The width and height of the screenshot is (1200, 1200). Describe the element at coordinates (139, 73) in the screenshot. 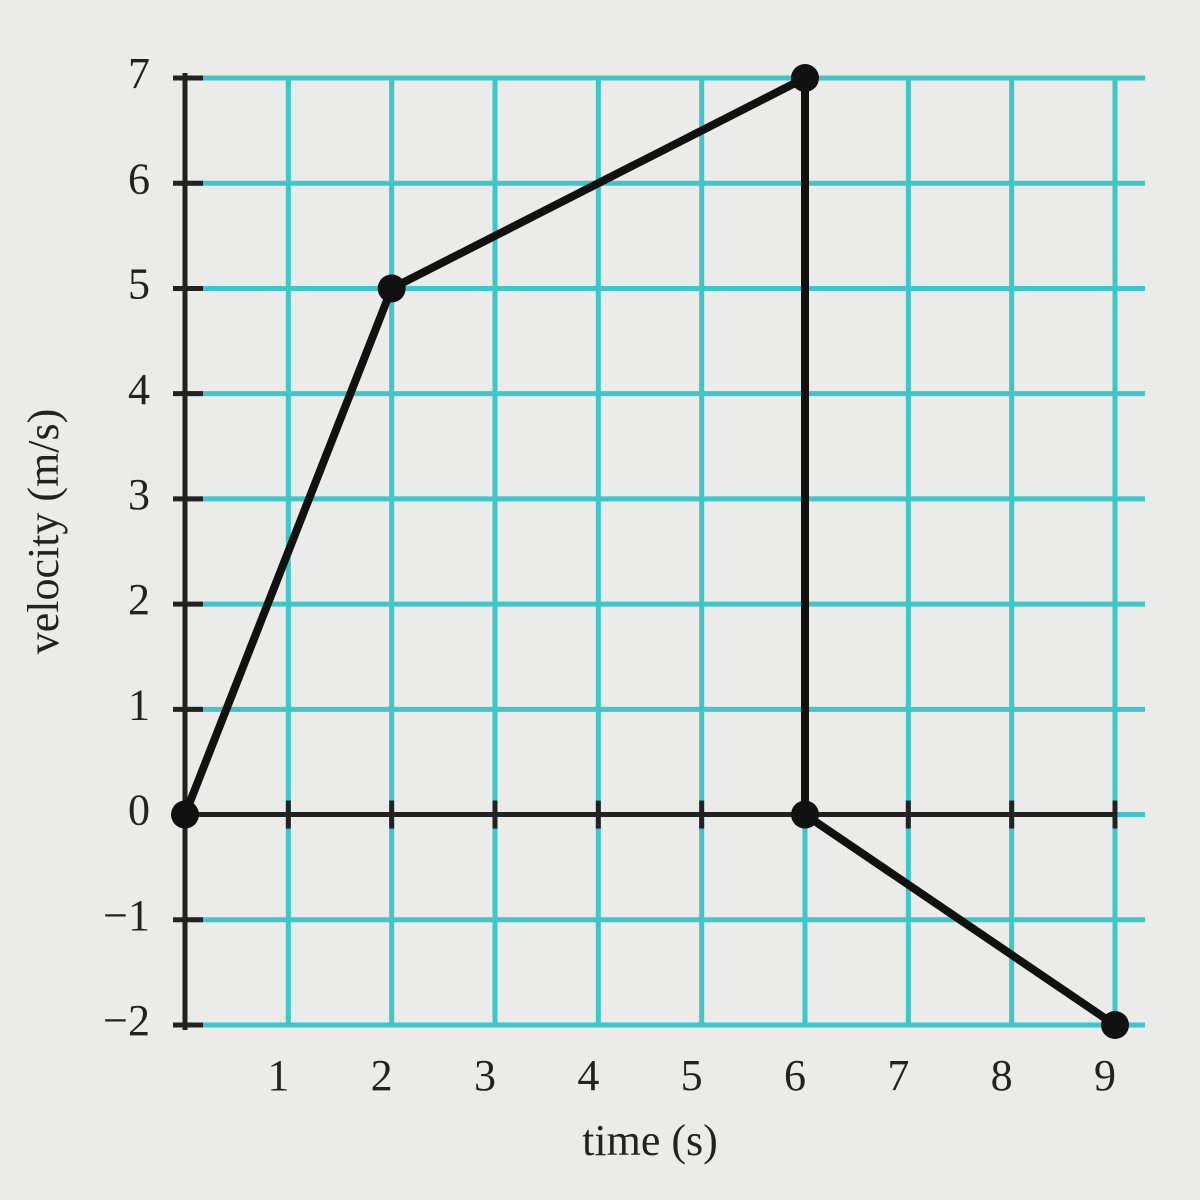

I see `y-tick-label: 7` at that location.